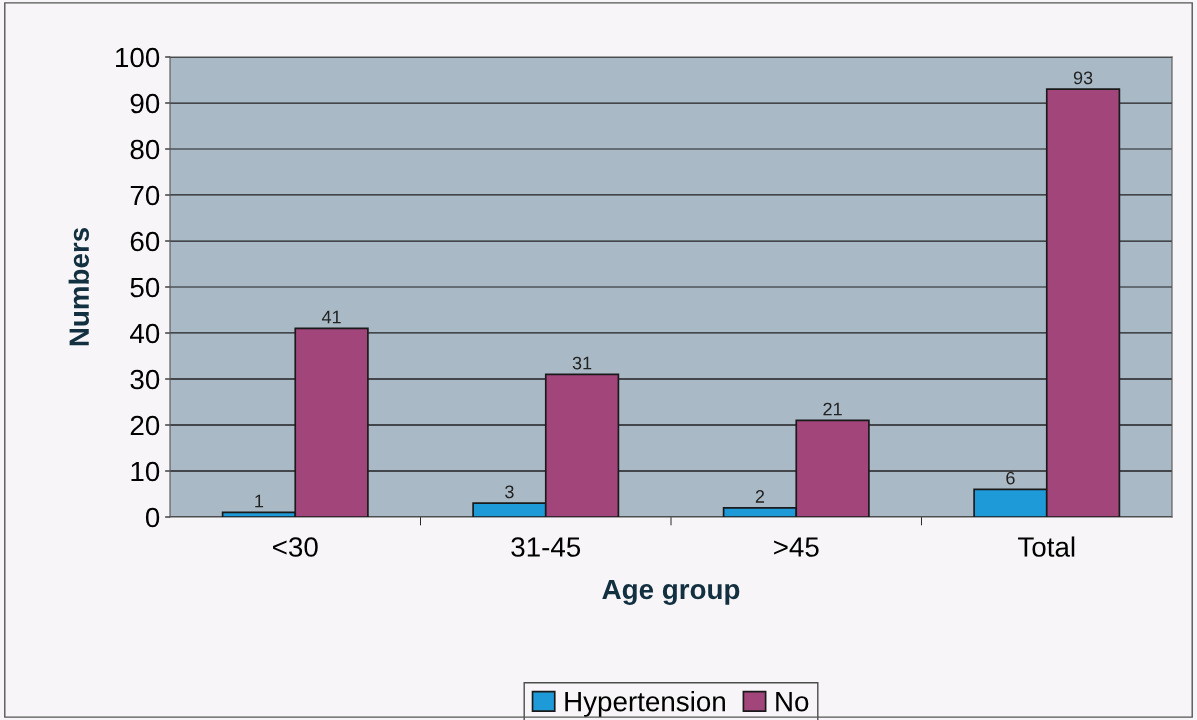 Image resolution: width=1197 pixels, height=720 pixels. What do you see at coordinates (1010, 478) in the screenshot?
I see `data-label: 6` at bounding box center [1010, 478].